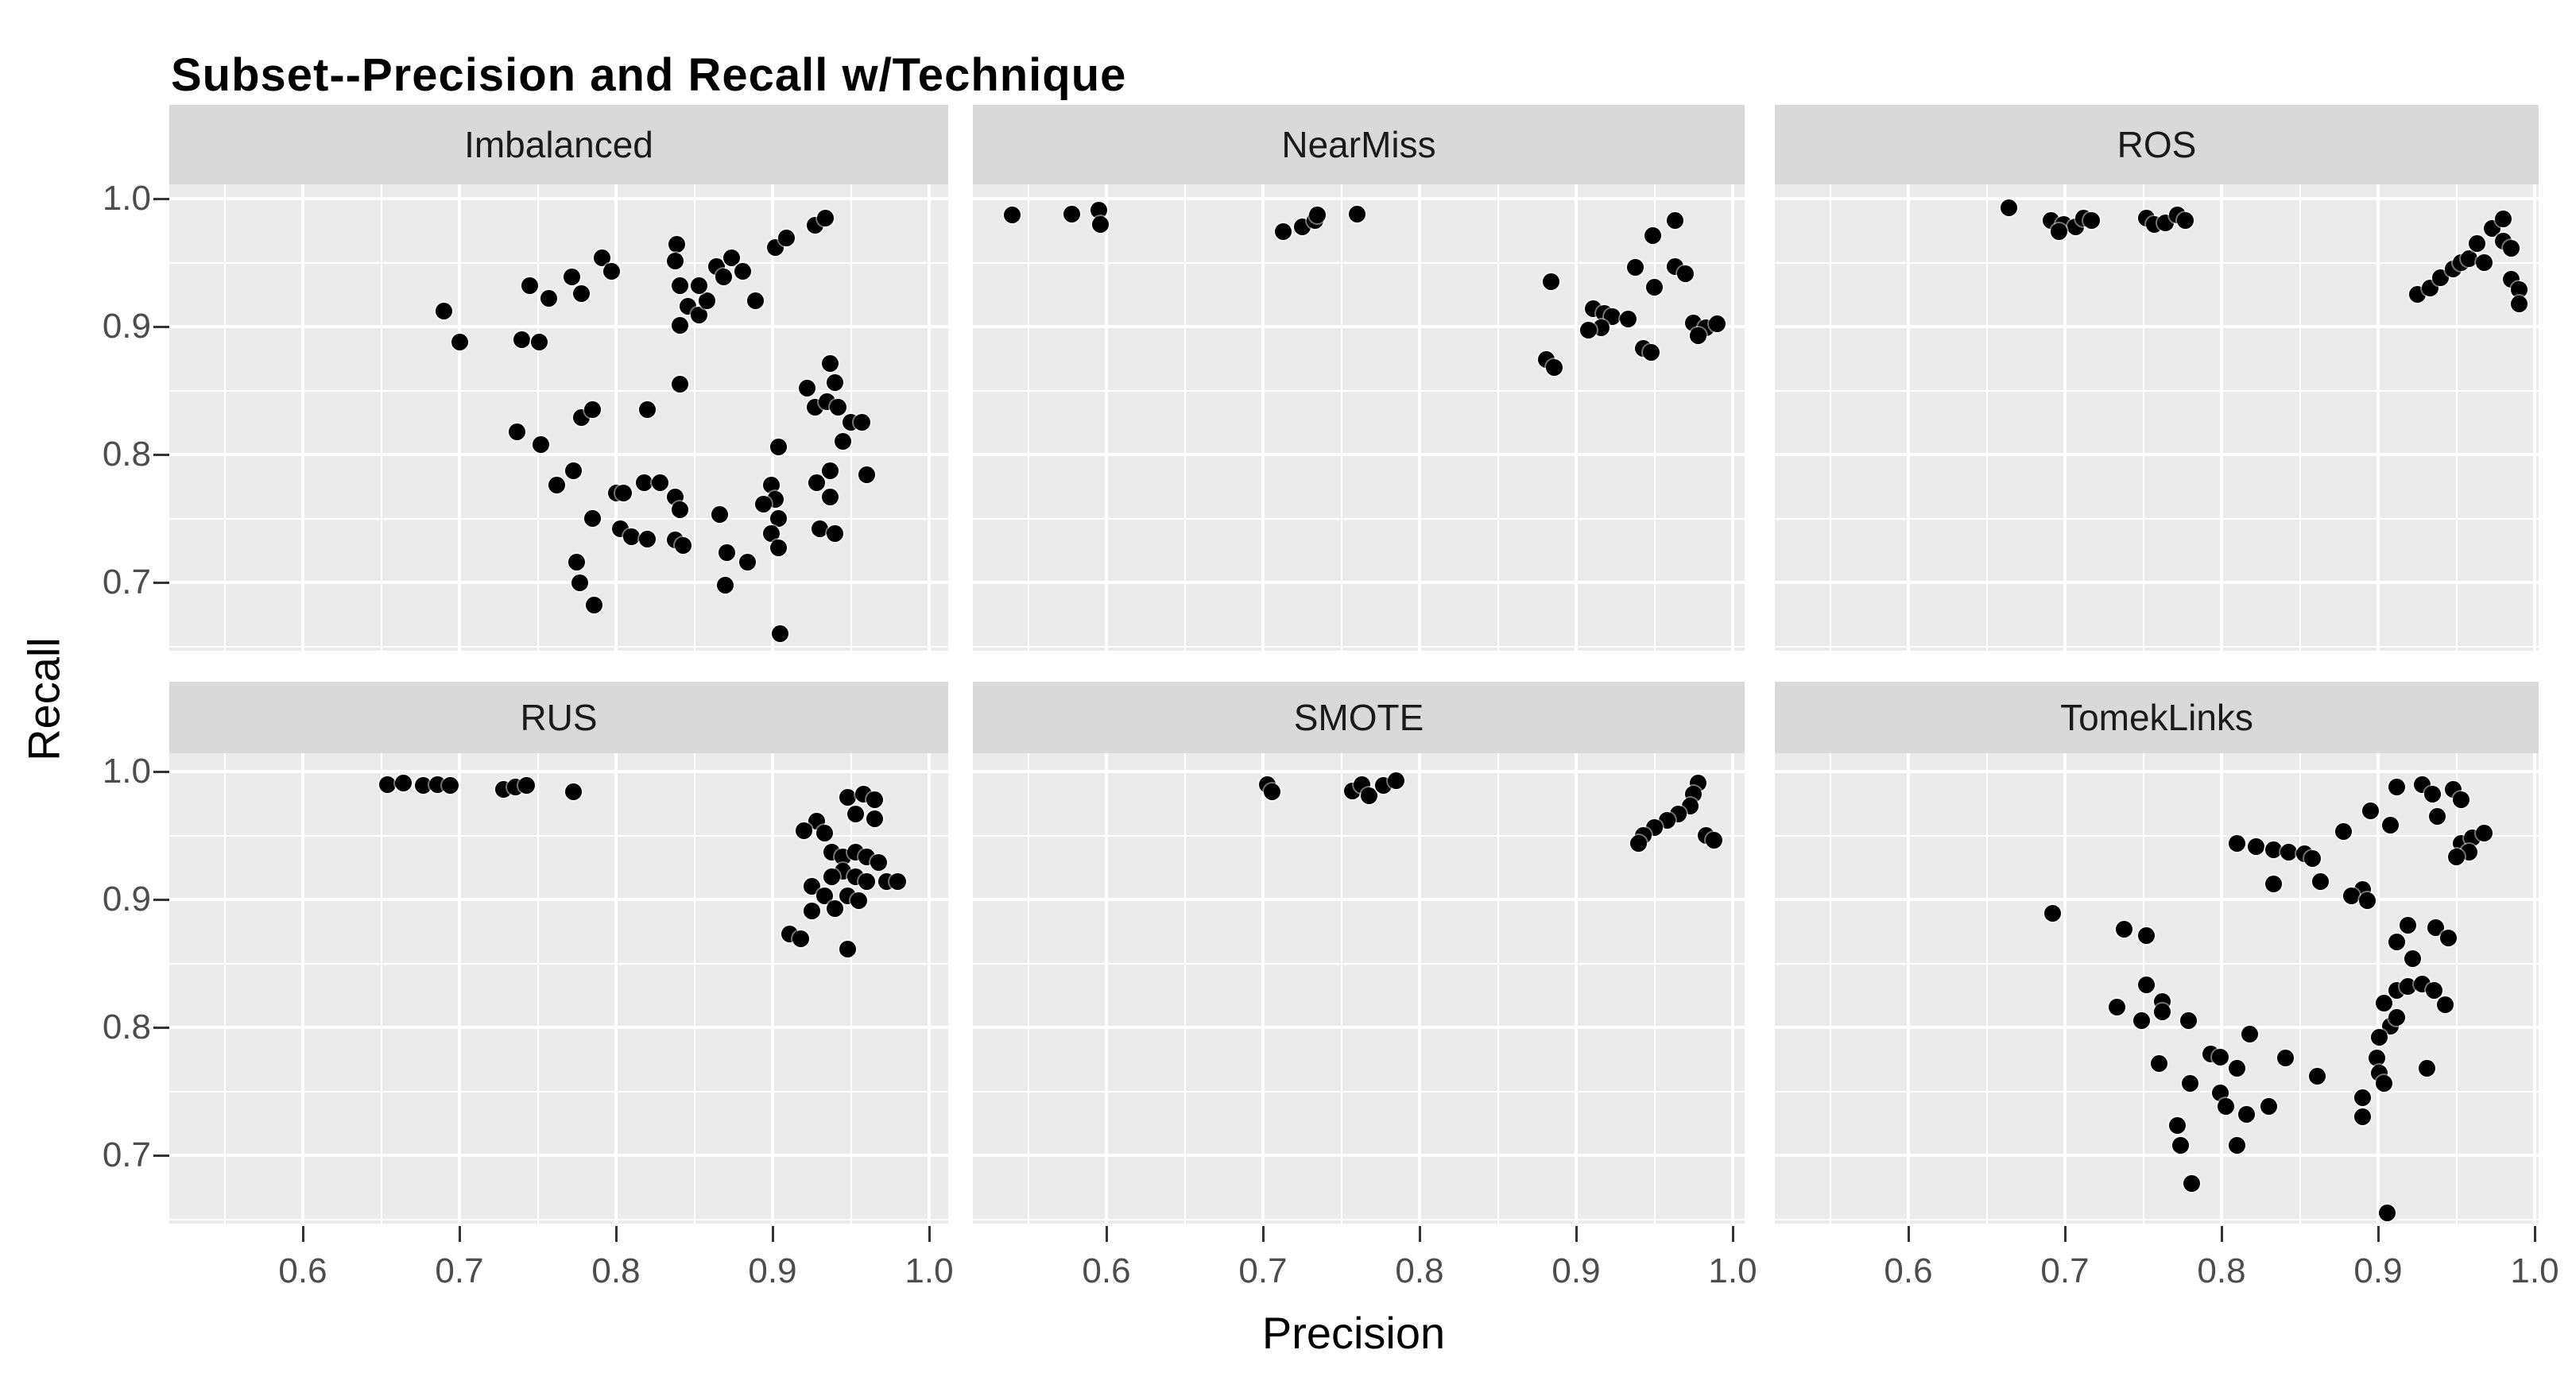 This screenshot has width=2576, height=1373. Describe the element at coordinates (2157, 378) in the screenshot. I see `facet-ros: ROS` at that location.